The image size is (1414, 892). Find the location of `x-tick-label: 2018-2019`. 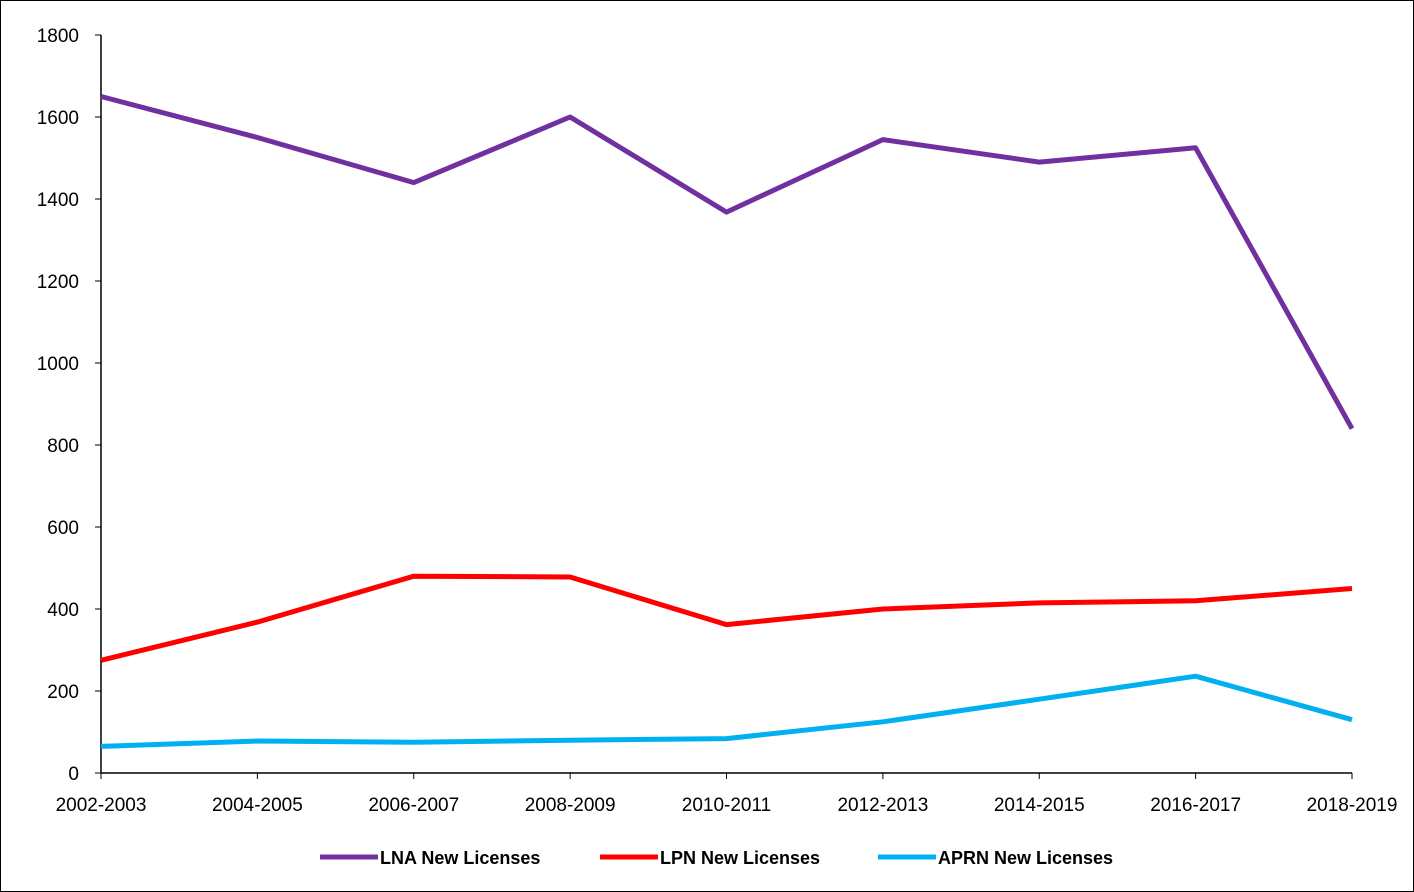

x-tick-label: 2018-2019 is located at coordinates (1352, 805).